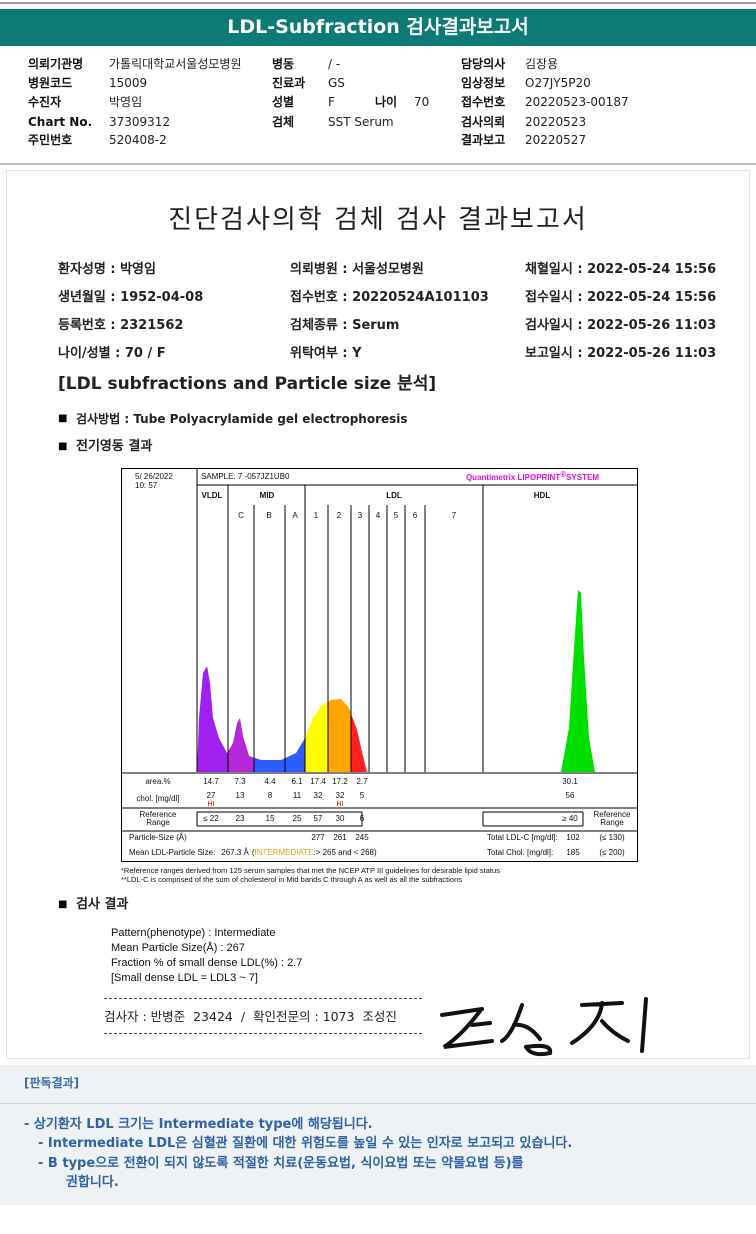 This screenshot has width=756, height=1234. What do you see at coordinates (295, 515) in the screenshot?
I see `subband-label: A` at bounding box center [295, 515].